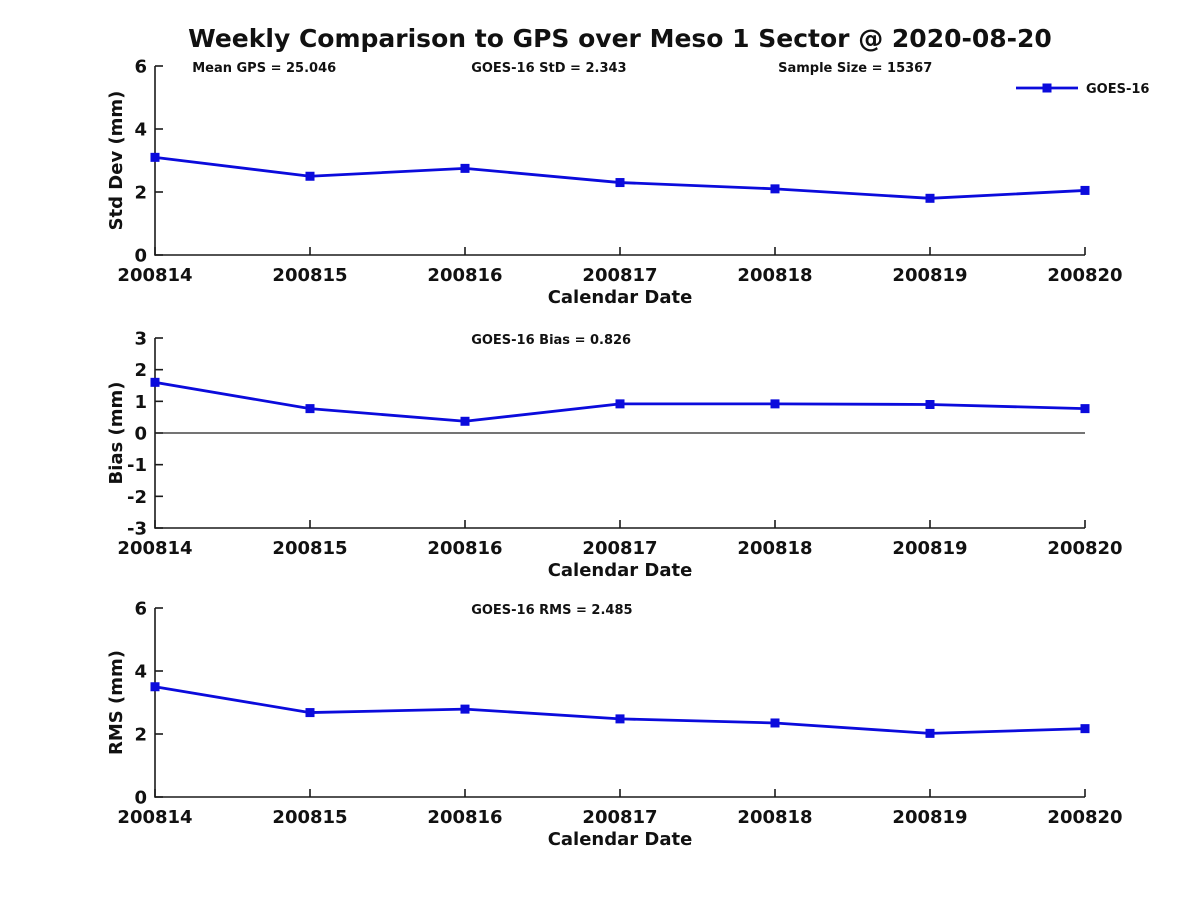 This screenshot has height=900, width=1200. What do you see at coordinates (1047, 88) in the screenshot?
I see `legend-marker` at bounding box center [1047, 88].